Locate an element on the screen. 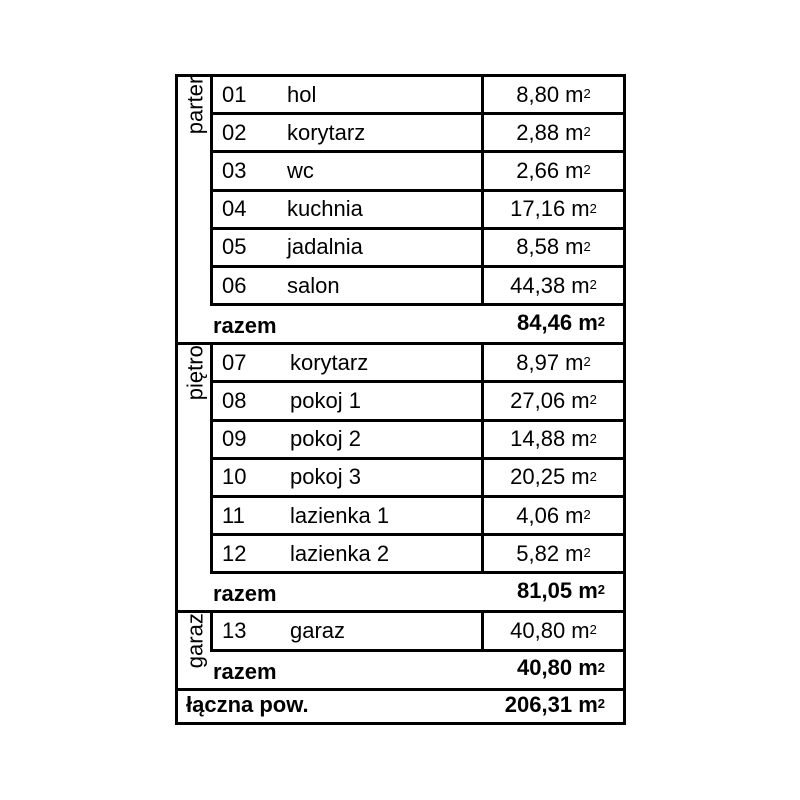  room-number: 08 is located at coordinates (234, 400).